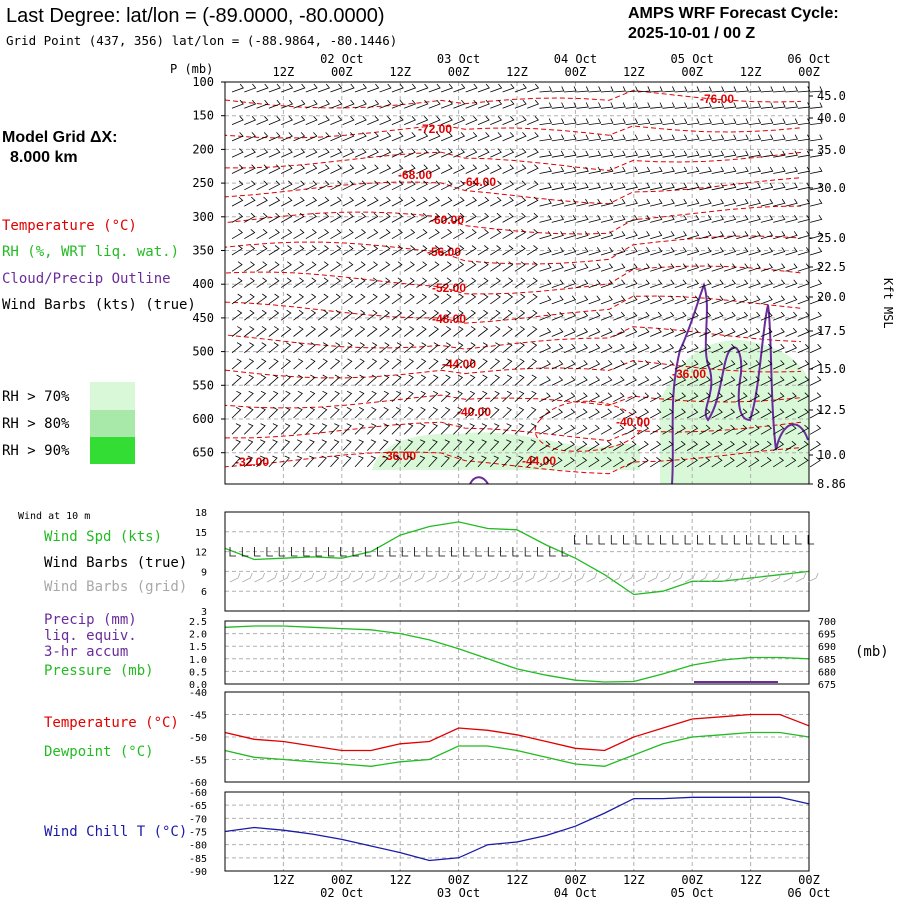 This screenshot has height=900, width=900. I want to click on bottom-hour-tick: 00Z, so click(342, 880).